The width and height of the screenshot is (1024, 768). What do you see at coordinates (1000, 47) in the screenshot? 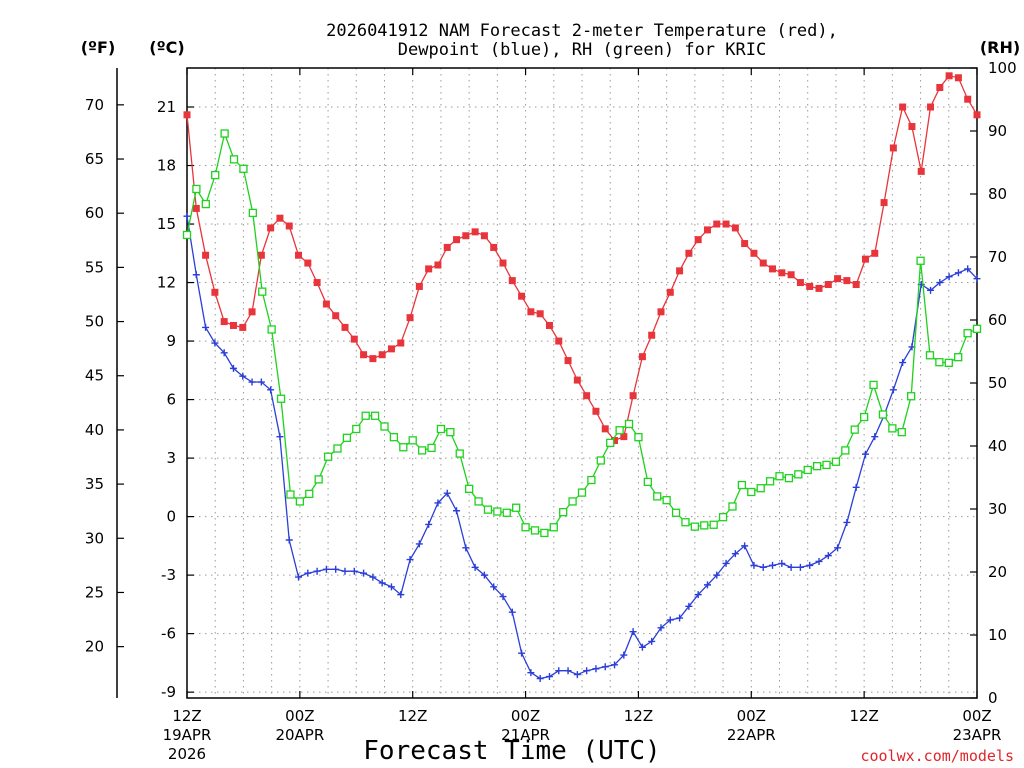
I see `rh-unit-label: (RH)` at bounding box center [1000, 47].